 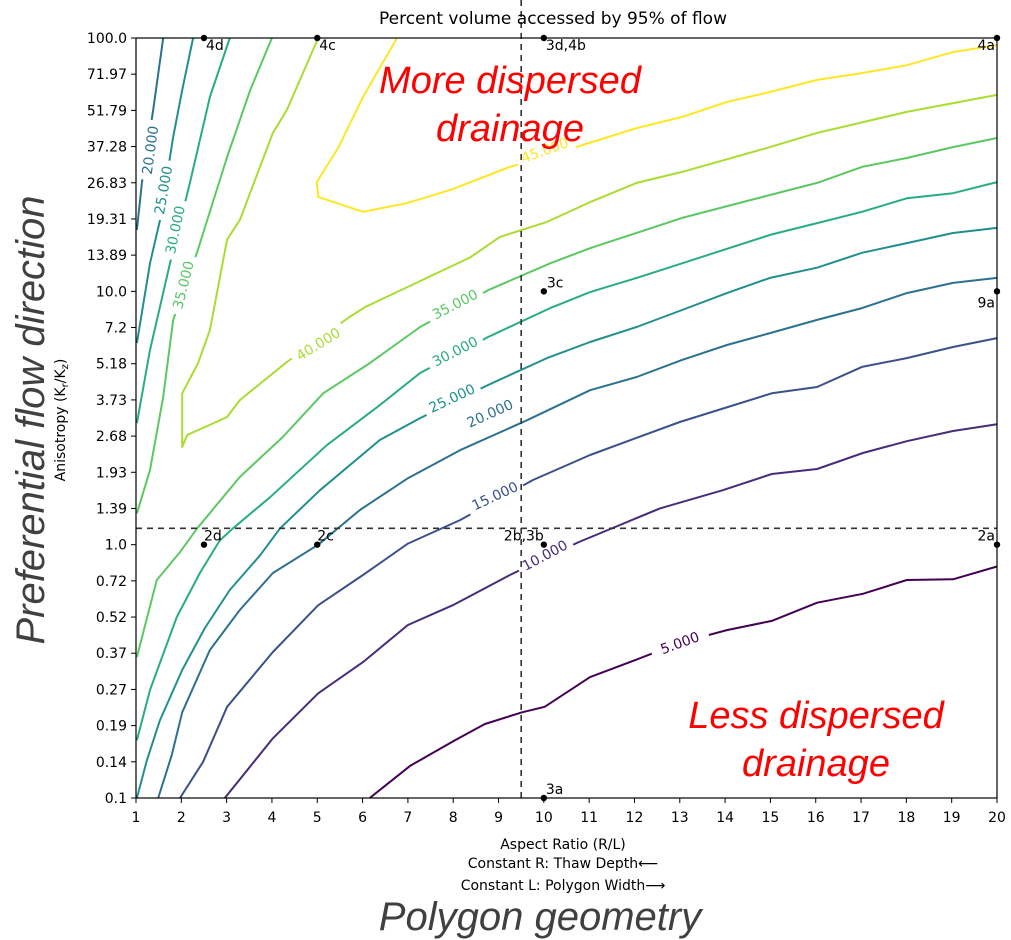 What do you see at coordinates (317, 818) in the screenshot?
I see `x-tick-label: 5` at bounding box center [317, 818].